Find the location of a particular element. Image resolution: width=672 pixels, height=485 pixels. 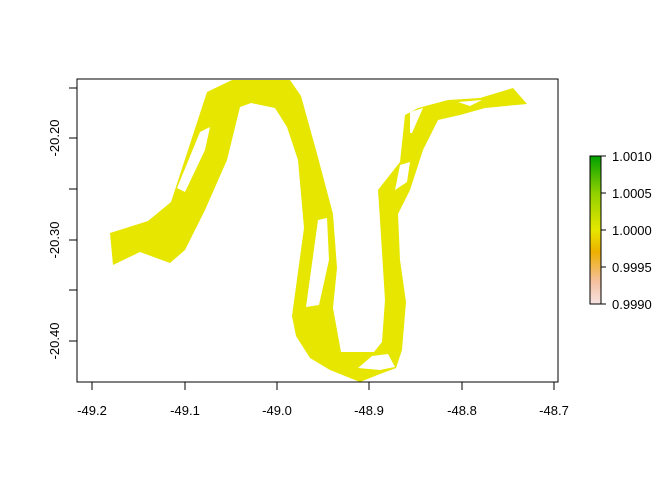

x-tick-label: -49.1 is located at coordinates (185, 410).